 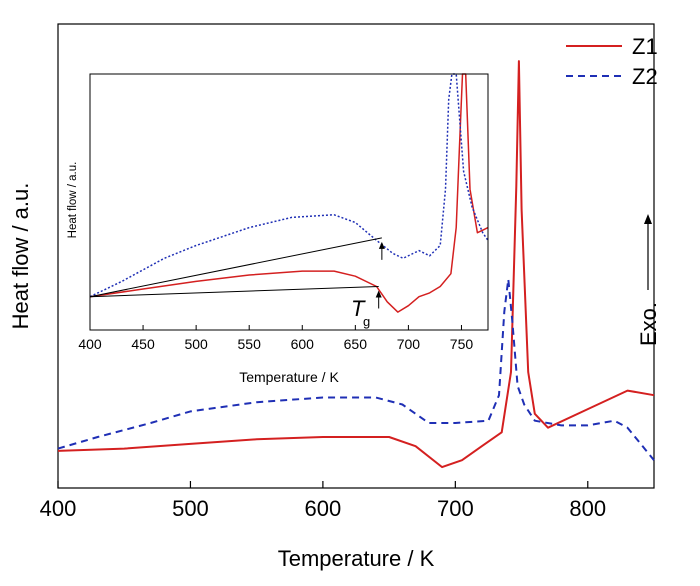 What do you see at coordinates (612, 61) in the screenshot?
I see `legend: Z1 Z2` at bounding box center [612, 61].